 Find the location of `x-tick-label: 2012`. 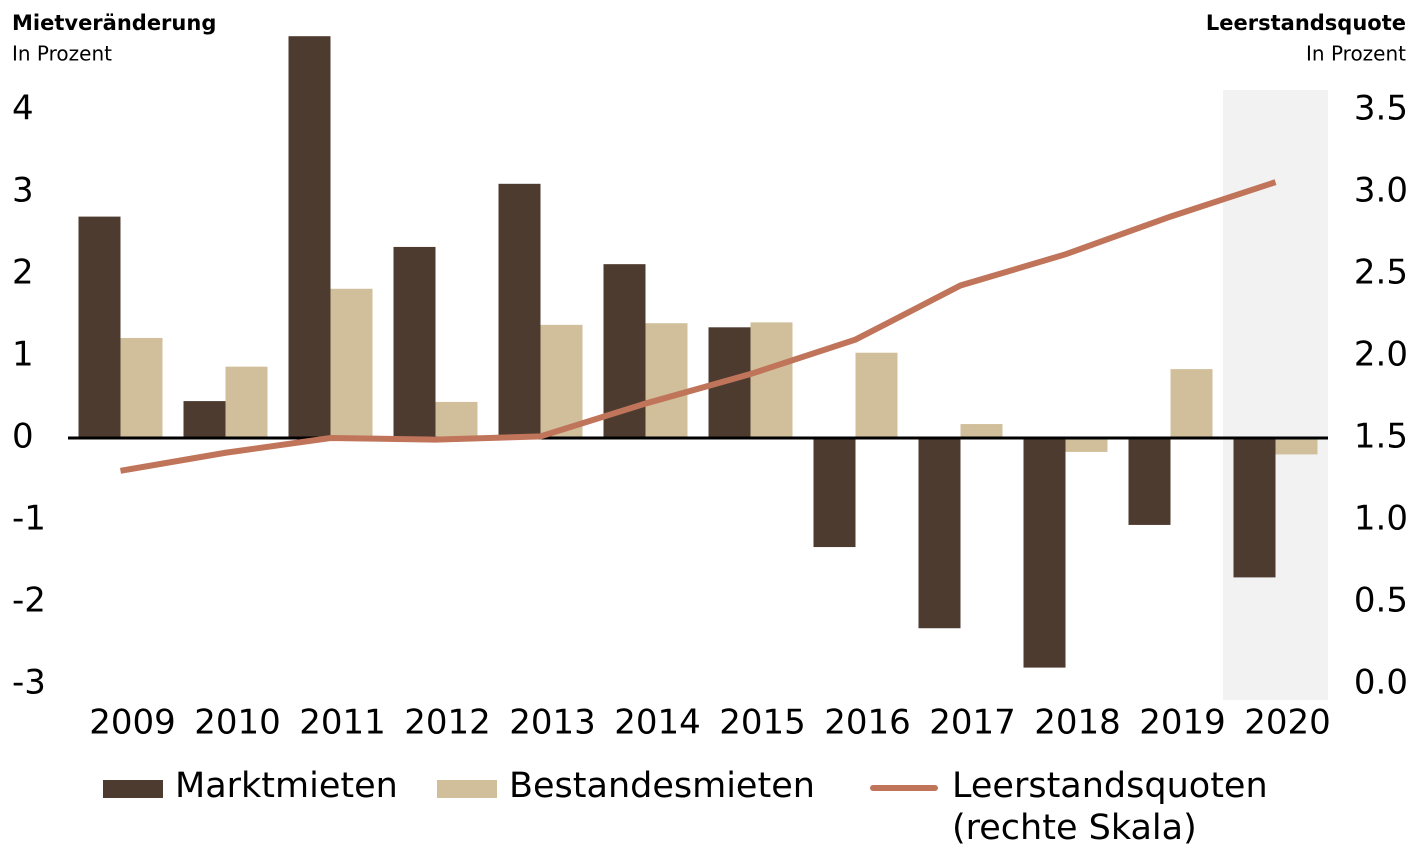

x-tick-label: 2012 is located at coordinates (447, 723).